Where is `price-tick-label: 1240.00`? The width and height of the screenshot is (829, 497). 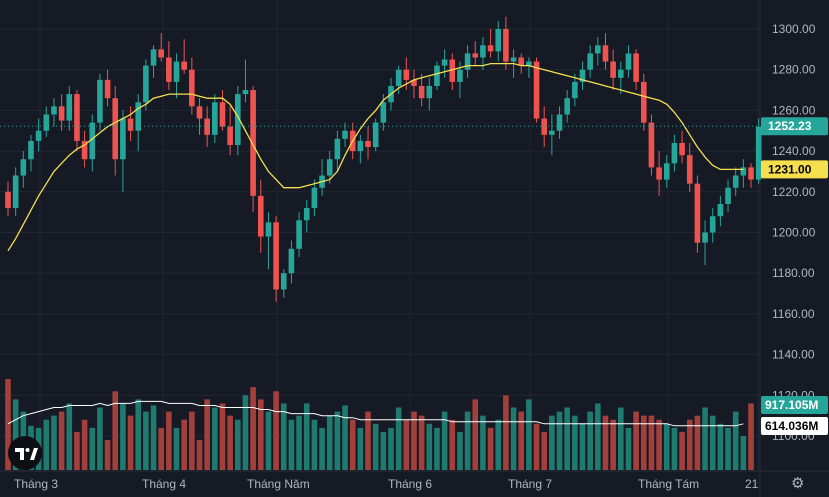
price-tick-label: 1240.00 is located at coordinates (794, 151).